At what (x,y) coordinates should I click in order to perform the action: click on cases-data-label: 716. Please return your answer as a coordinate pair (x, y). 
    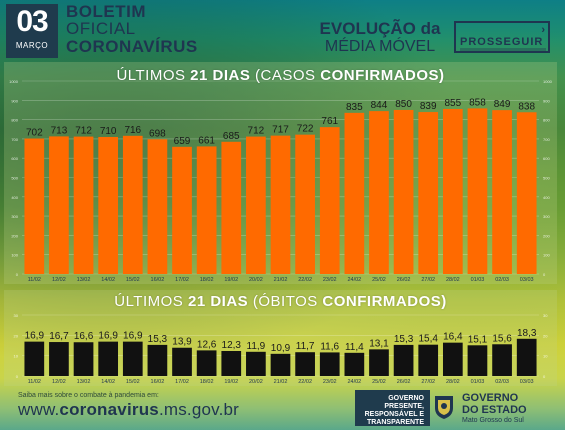
    Looking at the image, I should click on (132, 130).